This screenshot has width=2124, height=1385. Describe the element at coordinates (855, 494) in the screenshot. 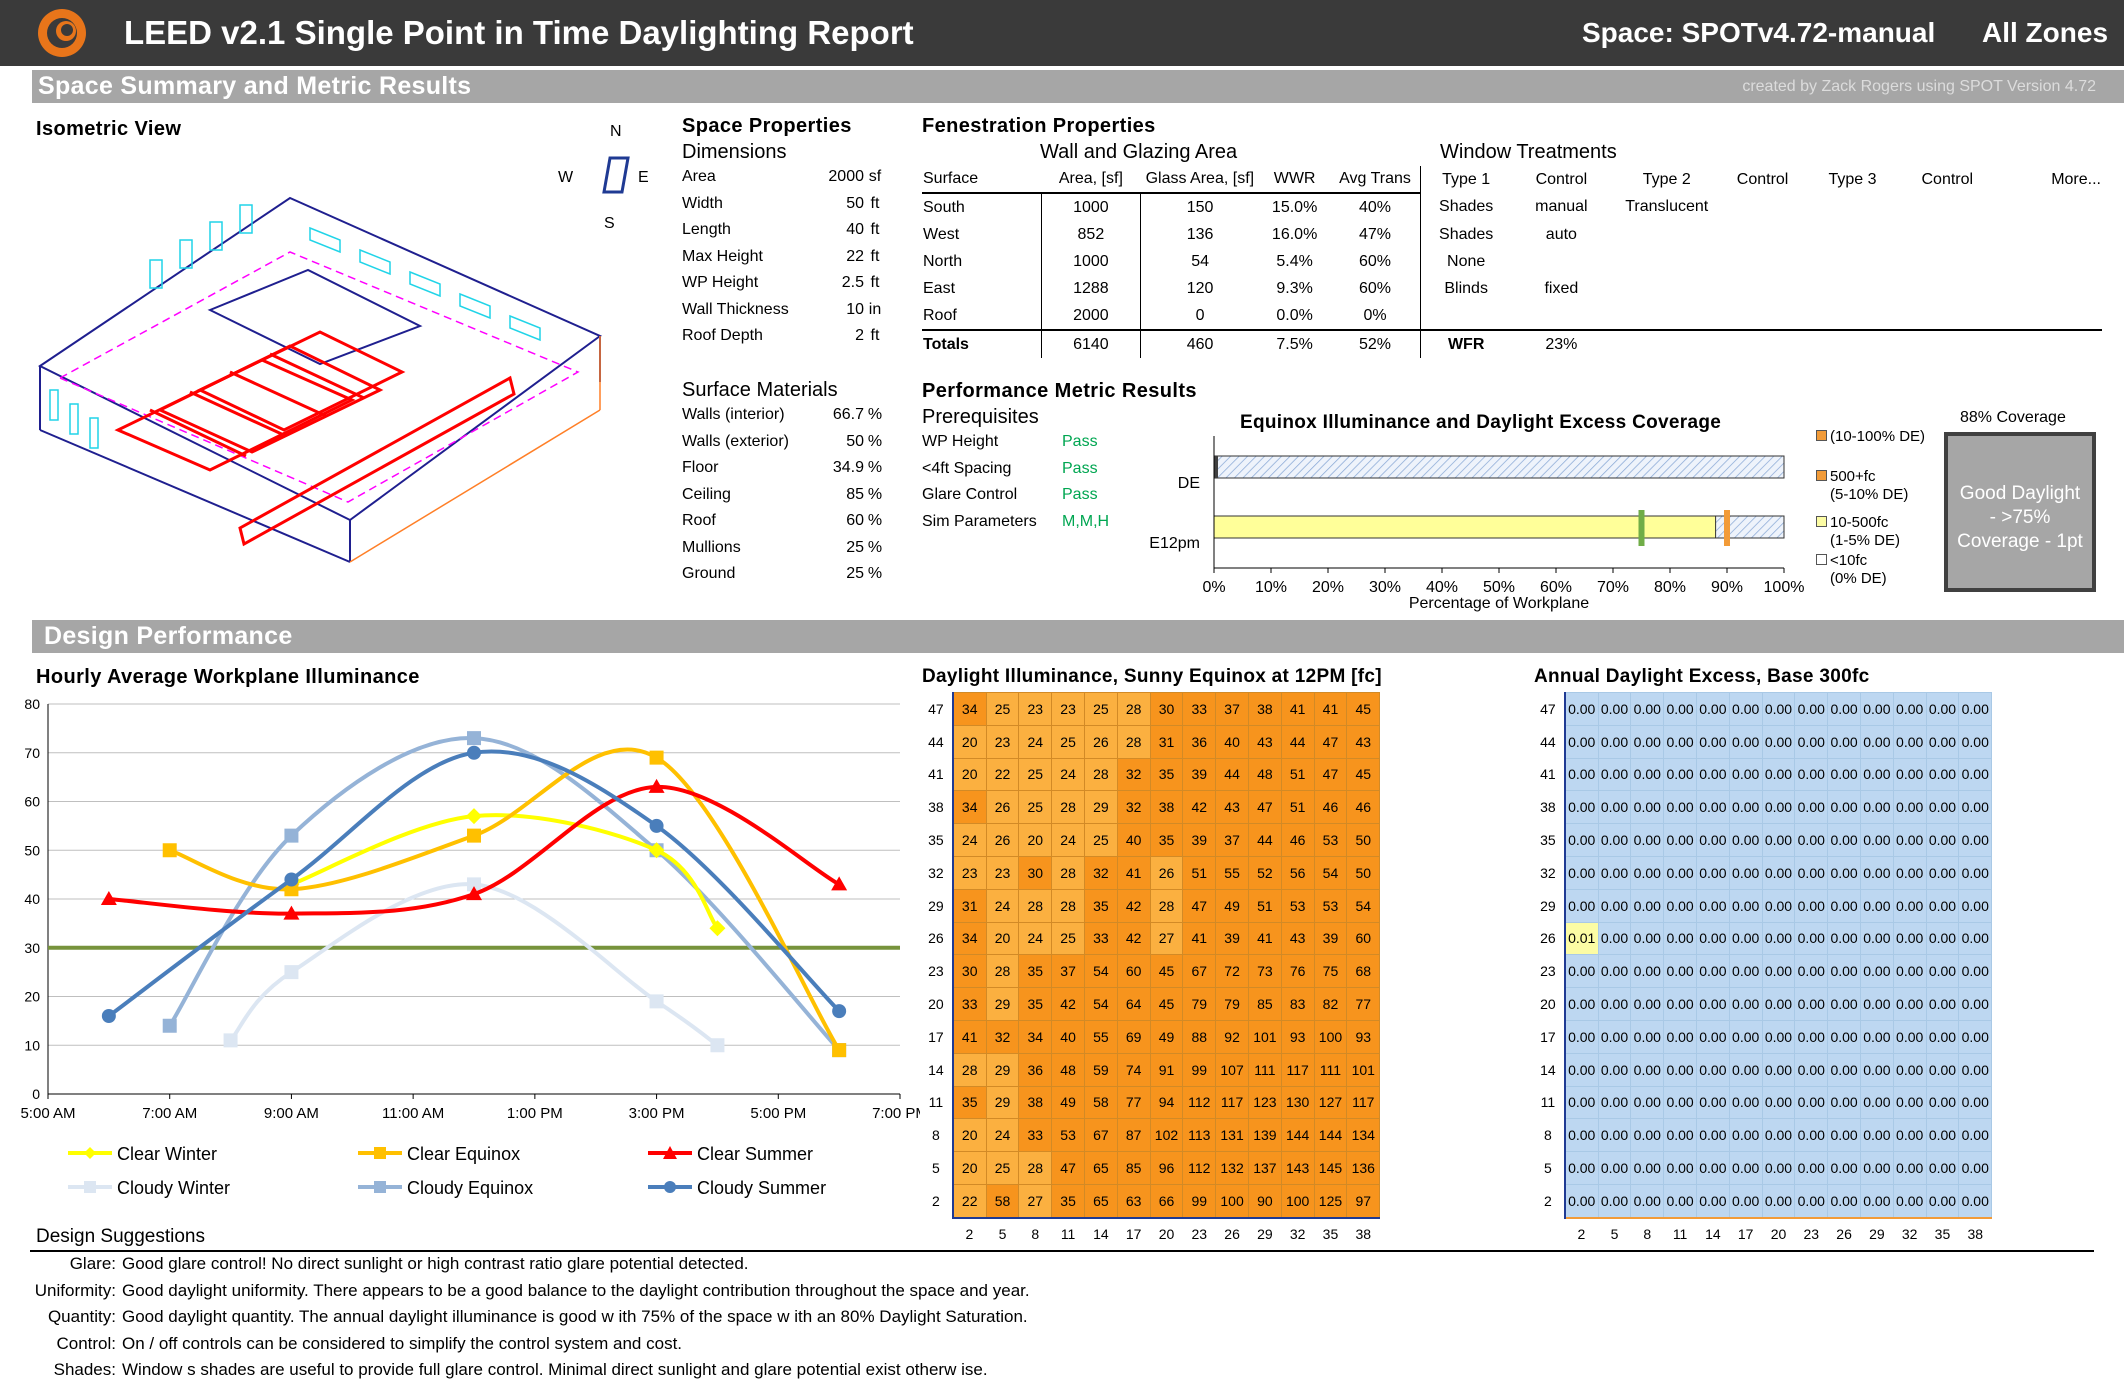

I see `material-value: 85` at that location.